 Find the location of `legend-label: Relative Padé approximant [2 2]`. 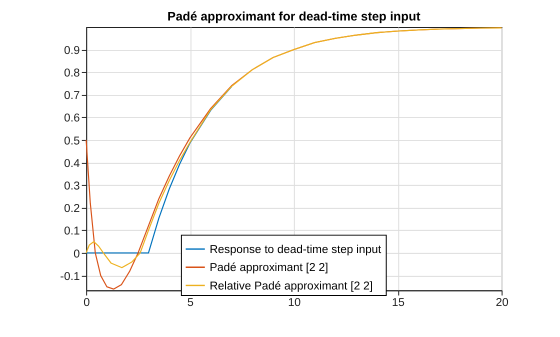

legend-label: Relative Padé approximant [2 2] is located at coordinates (291, 286).